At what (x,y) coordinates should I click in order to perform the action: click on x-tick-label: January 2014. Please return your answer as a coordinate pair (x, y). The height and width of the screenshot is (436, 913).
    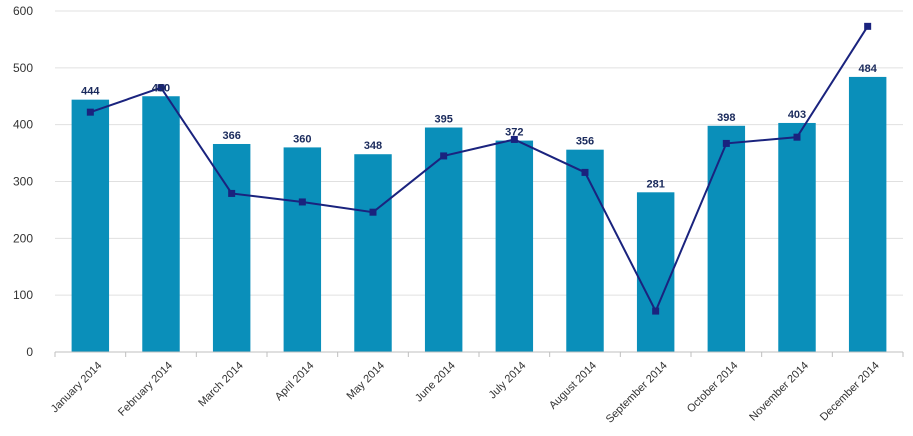
    Looking at the image, I should click on (77, 388).